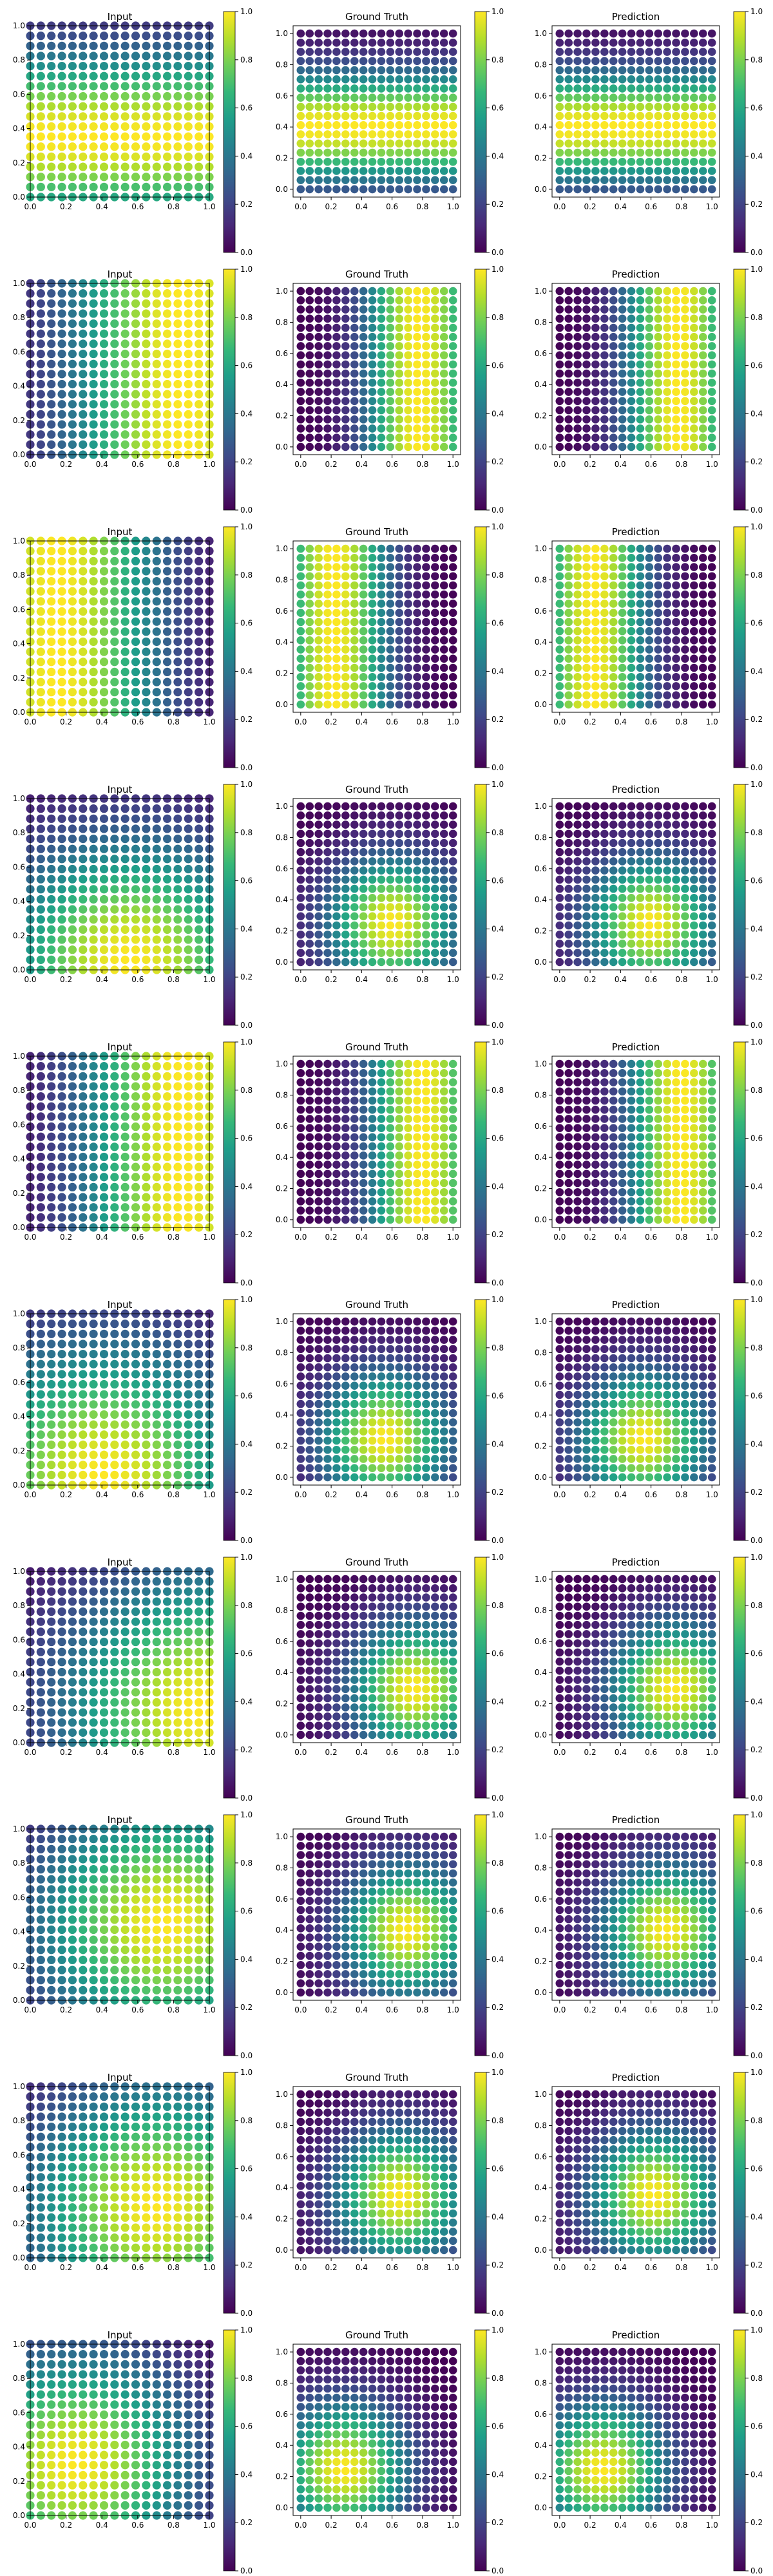 Image resolution: width=773 pixels, height=2576 pixels. Describe the element at coordinates (331, 979) in the screenshot. I see `x-tick-label: 0.2` at that location.